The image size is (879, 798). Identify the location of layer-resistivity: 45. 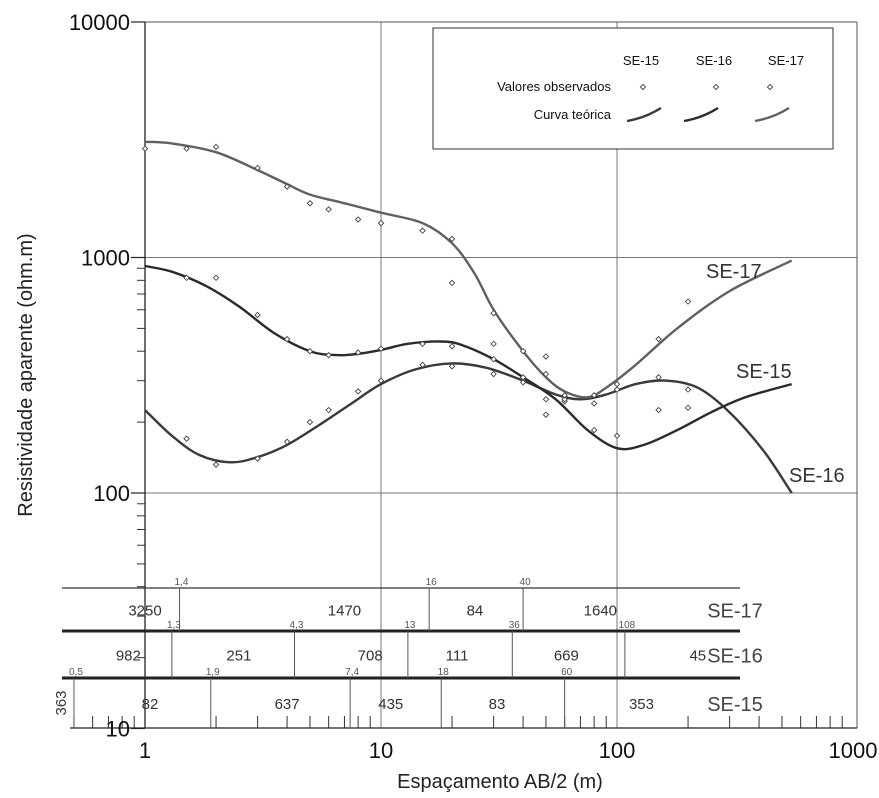
(697, 656).